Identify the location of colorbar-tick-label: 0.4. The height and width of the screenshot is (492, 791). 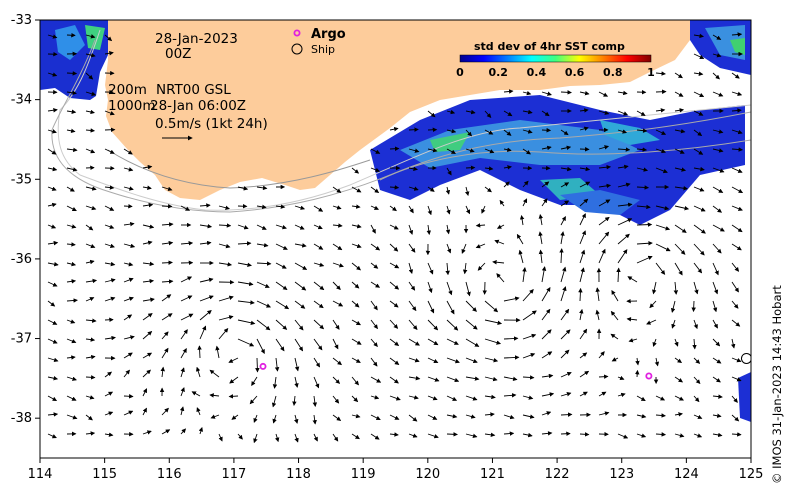
(537, 72).